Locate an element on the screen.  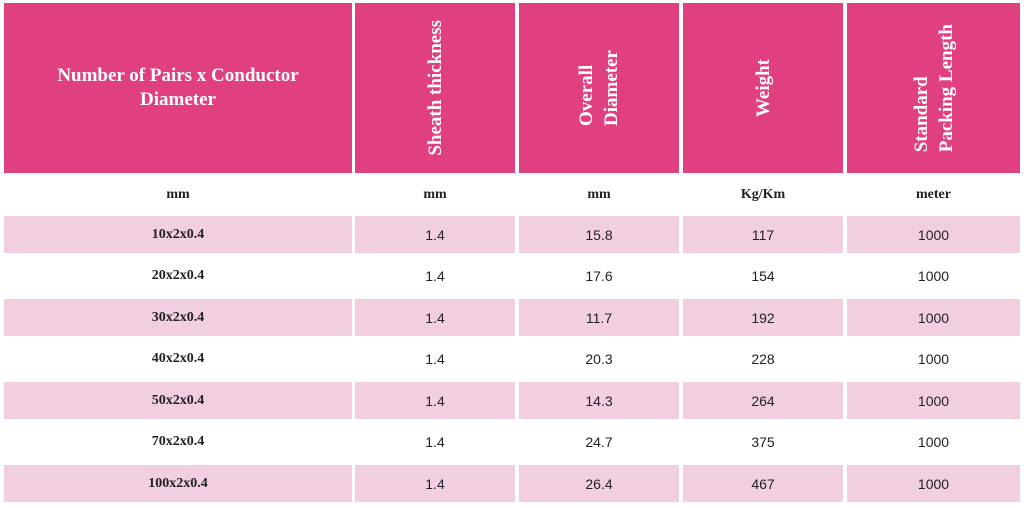
header-label: Sheath thickness is located at coordinates (435, 88).